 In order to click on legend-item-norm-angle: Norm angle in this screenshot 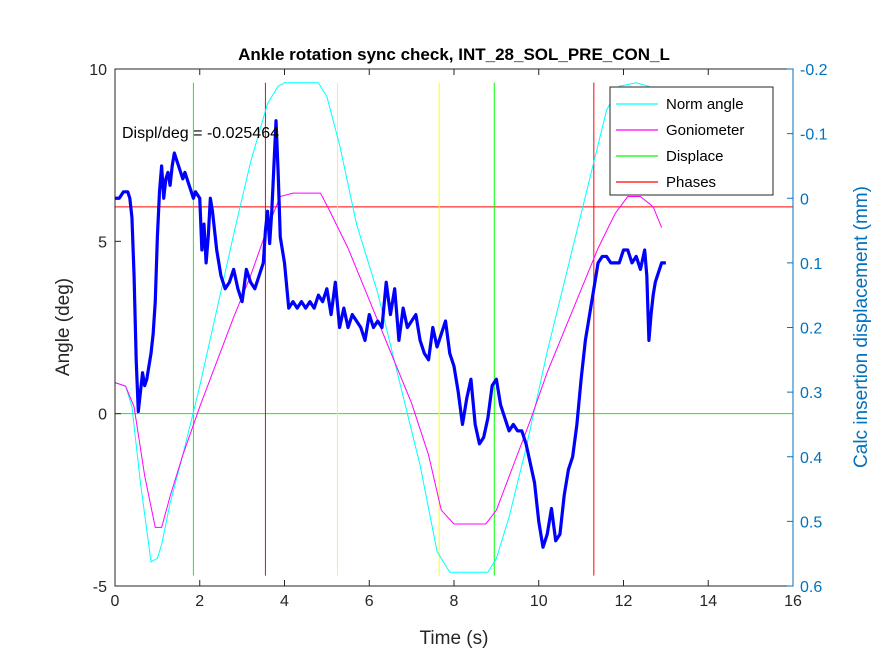, I will do `click(705, 104)`.